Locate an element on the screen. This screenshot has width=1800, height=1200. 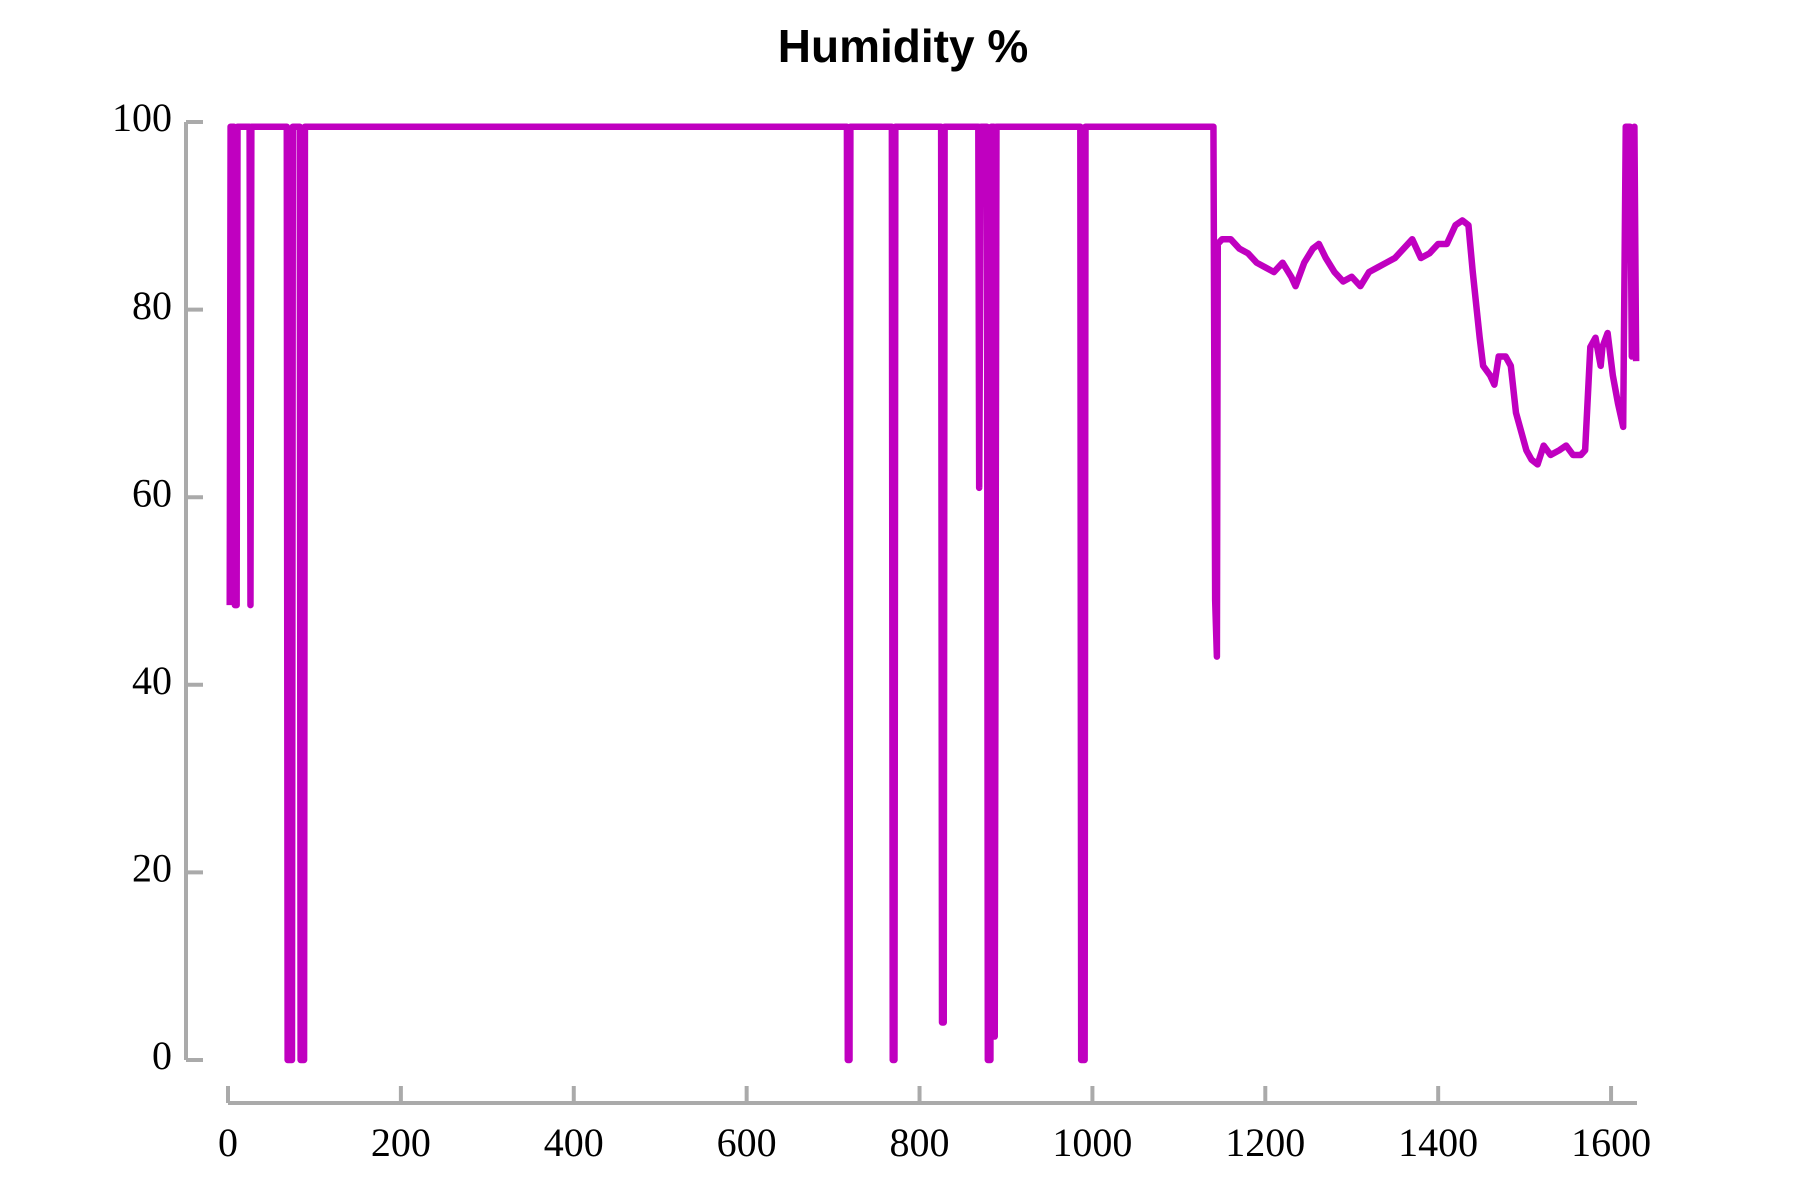
y-tick-label: 20 is located at coordinates (152, 868).